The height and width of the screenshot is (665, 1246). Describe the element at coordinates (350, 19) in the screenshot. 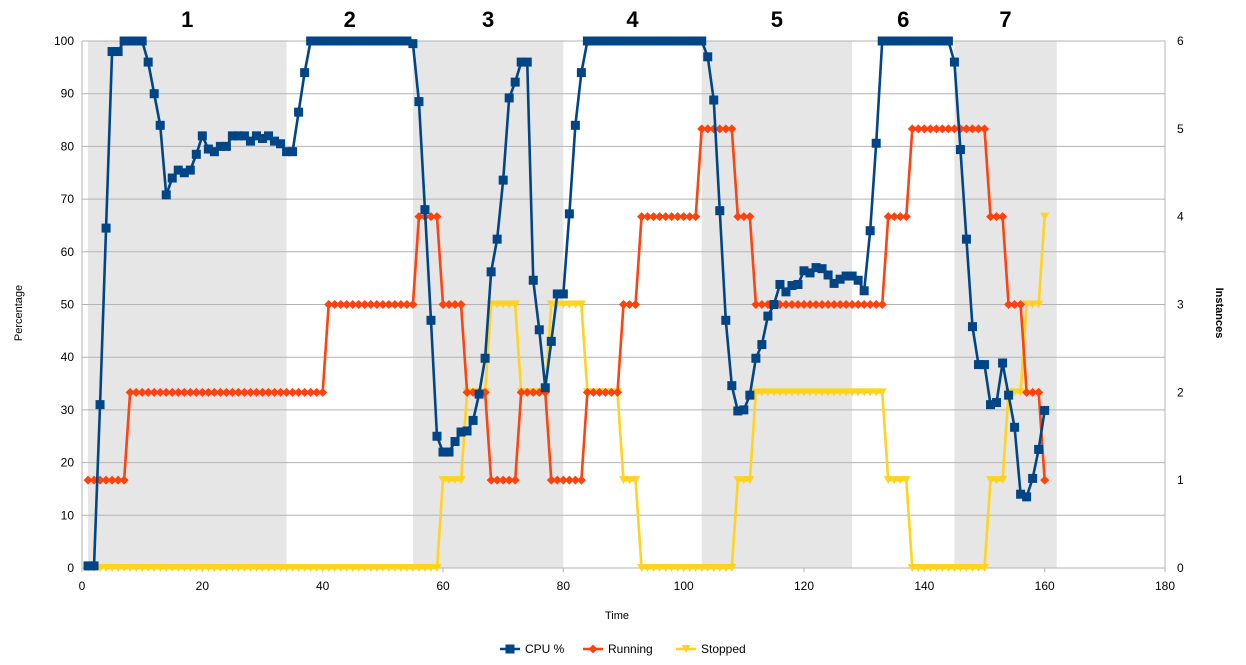

I see `phase-label-2: 2` at that location.